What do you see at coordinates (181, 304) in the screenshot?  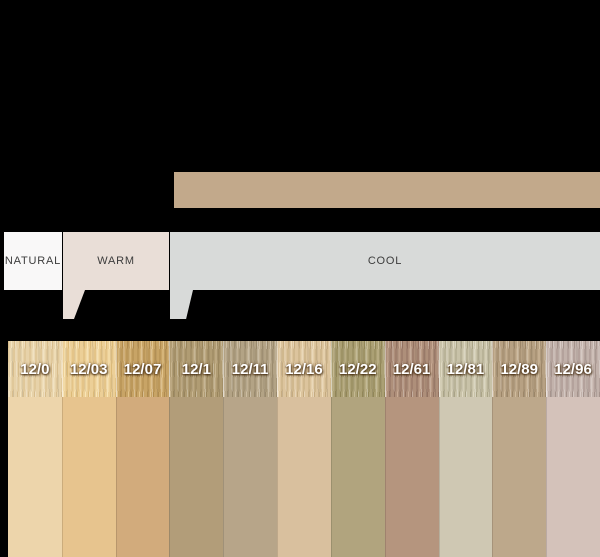 I see `category-cool-pointer` at bounding box center [181, 304].